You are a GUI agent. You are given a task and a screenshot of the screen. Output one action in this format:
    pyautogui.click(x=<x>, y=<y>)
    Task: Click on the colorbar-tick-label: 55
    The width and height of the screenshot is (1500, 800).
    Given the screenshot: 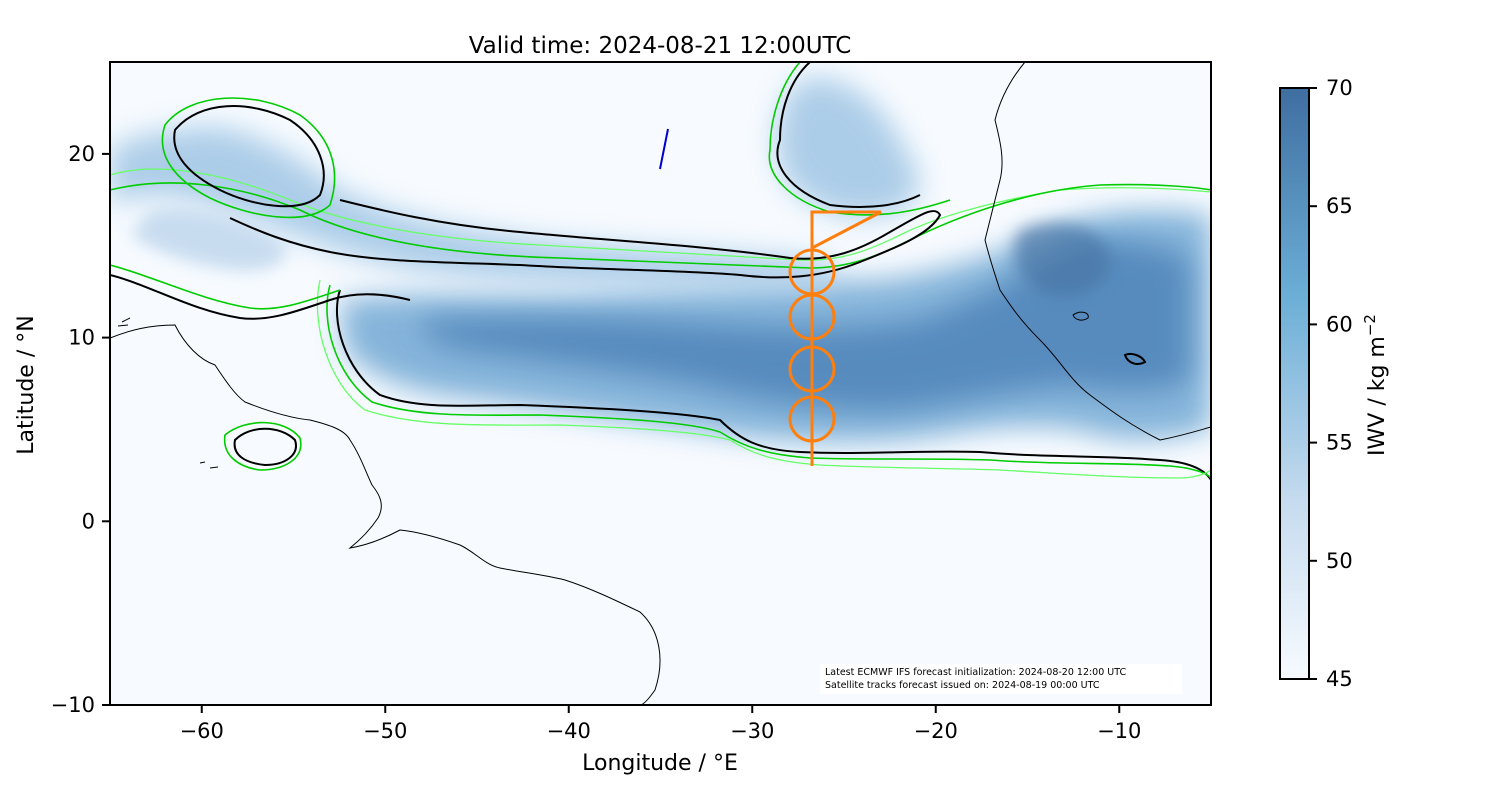 What is the action you would take?
    pyautogui.click(x=1339, y=443)
    